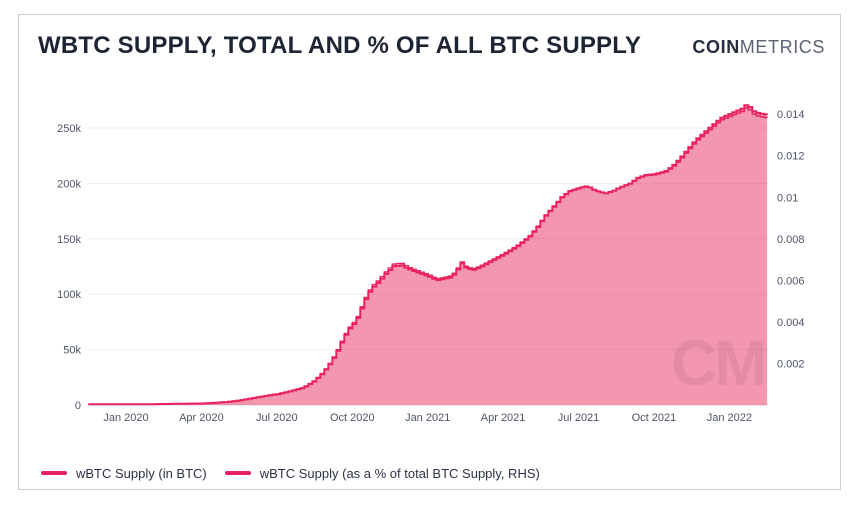 This screenshot has width=860, height=510. What do you see at coordinates (72, 351) in the screenshot?
I see `svg-text: 50k` at bounding box center [72, 351].